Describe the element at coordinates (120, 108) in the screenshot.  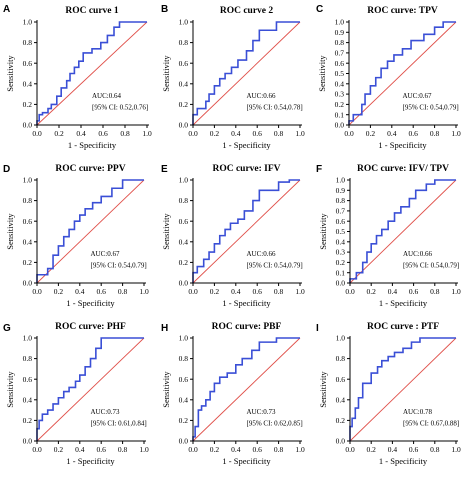
I see `auc-ci: [95% CI: 0.52,0.76]` at that location.